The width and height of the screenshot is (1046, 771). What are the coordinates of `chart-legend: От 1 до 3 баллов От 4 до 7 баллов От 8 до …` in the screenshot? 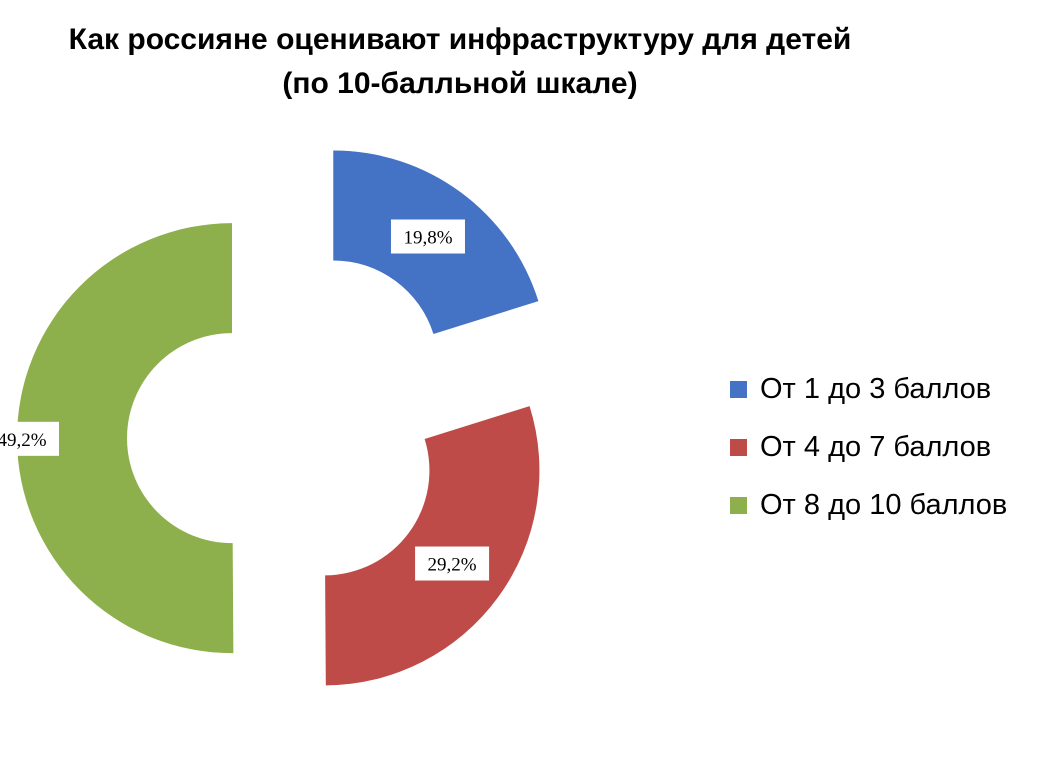 It's located at (868, 447).